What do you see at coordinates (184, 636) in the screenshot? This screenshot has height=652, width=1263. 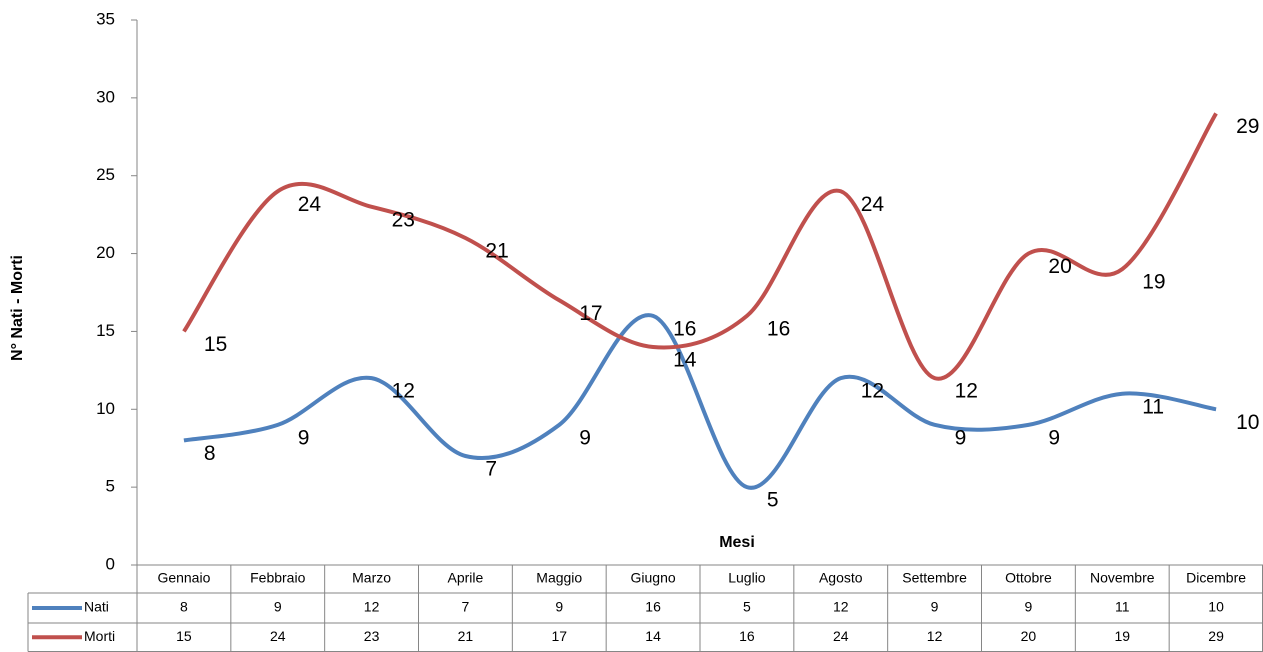 I see `table-cell: 15` at bounding box center [184, 636].